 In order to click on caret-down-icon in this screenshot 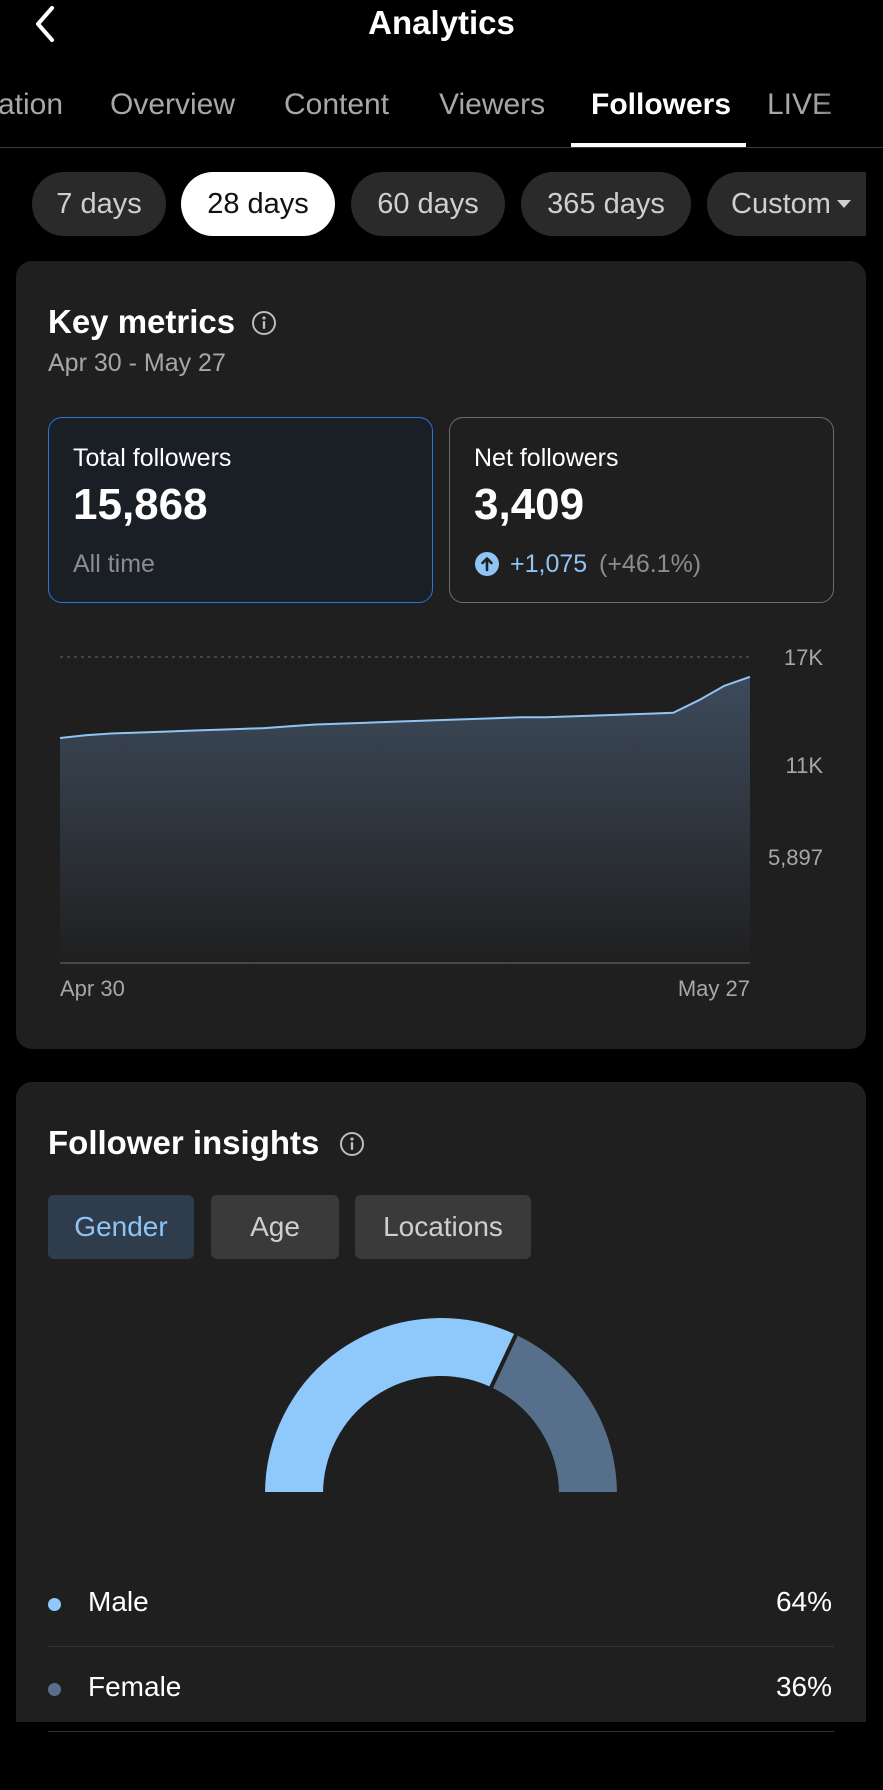, I will do `click(844, 204)`.